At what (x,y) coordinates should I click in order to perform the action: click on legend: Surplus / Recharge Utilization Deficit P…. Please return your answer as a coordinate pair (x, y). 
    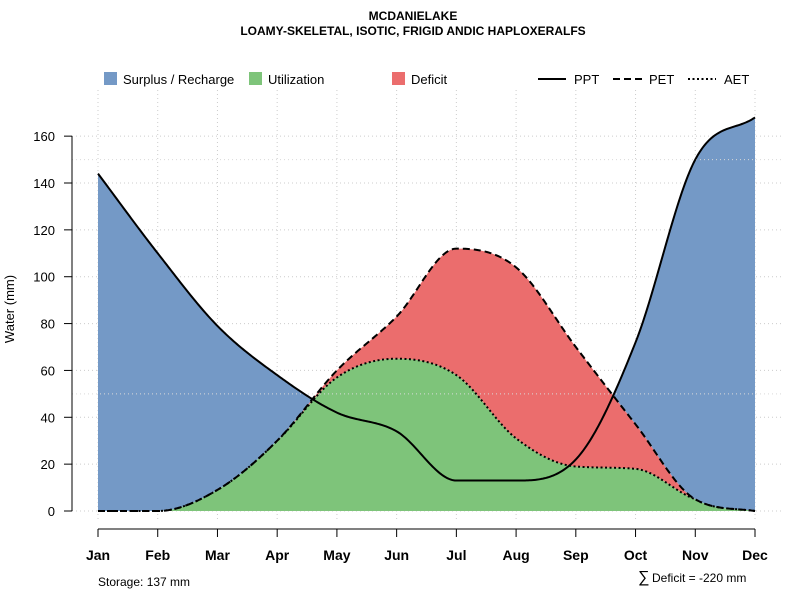
    Looking at the image, I should click on (426, 79).